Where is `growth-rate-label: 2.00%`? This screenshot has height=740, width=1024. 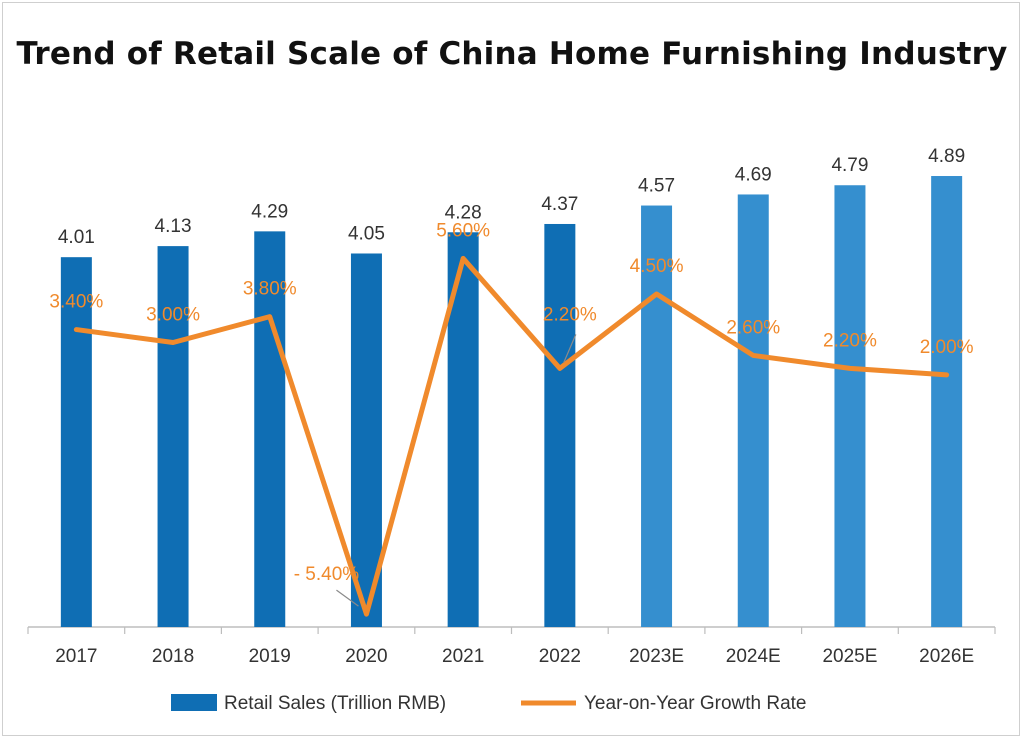 growth-rate-label: 2.00% is located at coordinates (947, 347).